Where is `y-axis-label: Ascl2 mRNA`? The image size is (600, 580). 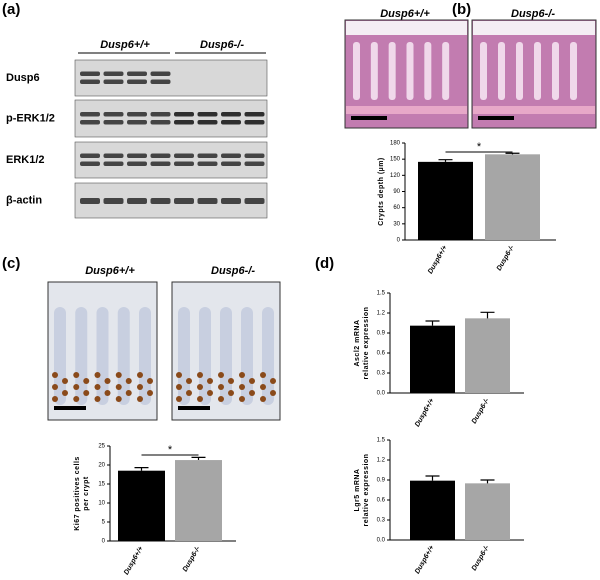 y-axis-label: Ascl2 mRNA is located at coordinates (357, 342).